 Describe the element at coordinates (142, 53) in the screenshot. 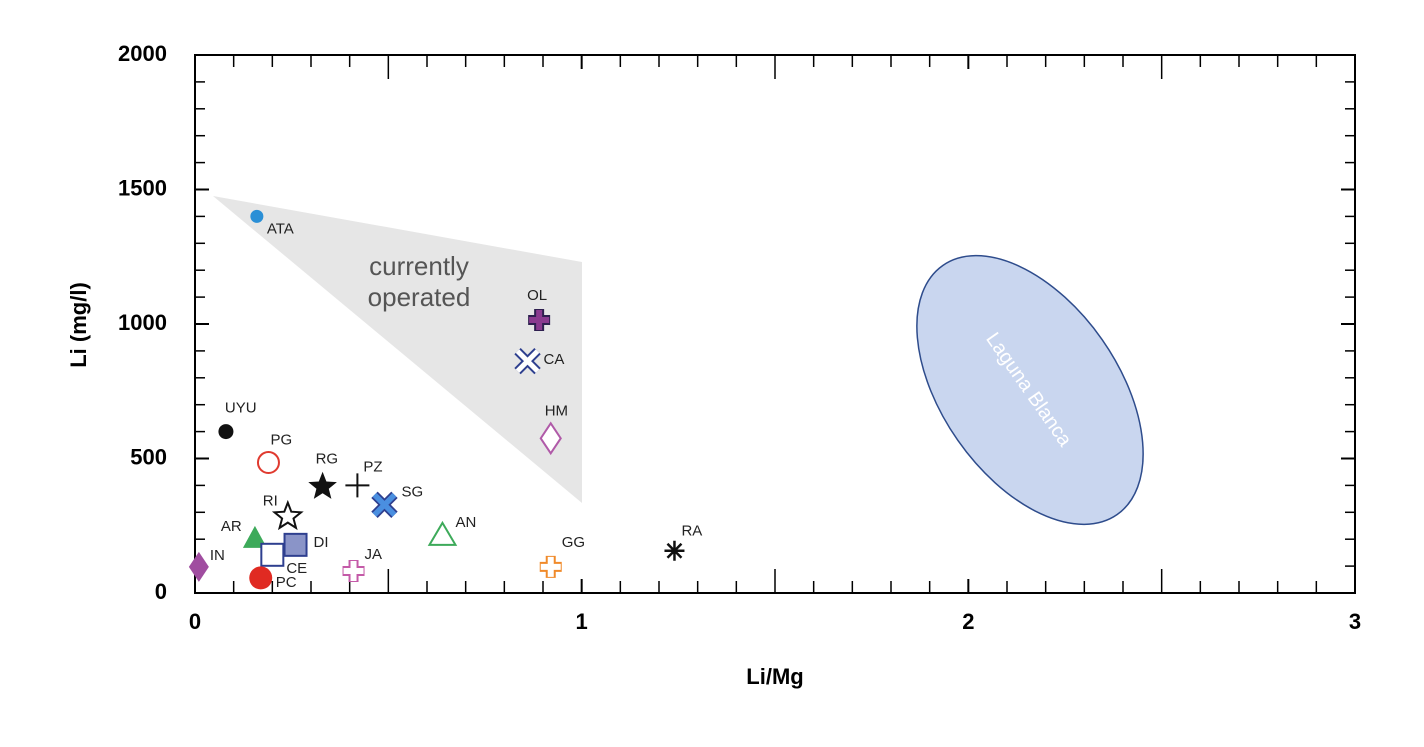

I see `y-tick-label: 2000` at that location.